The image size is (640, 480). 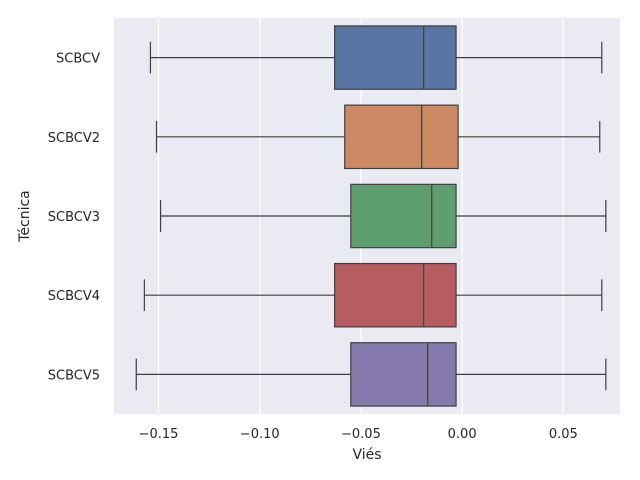 What do you see at coordinates (366, 455) in the screenshot?
I see `x-axis-label: Viés` at bounding box center [366, 455].